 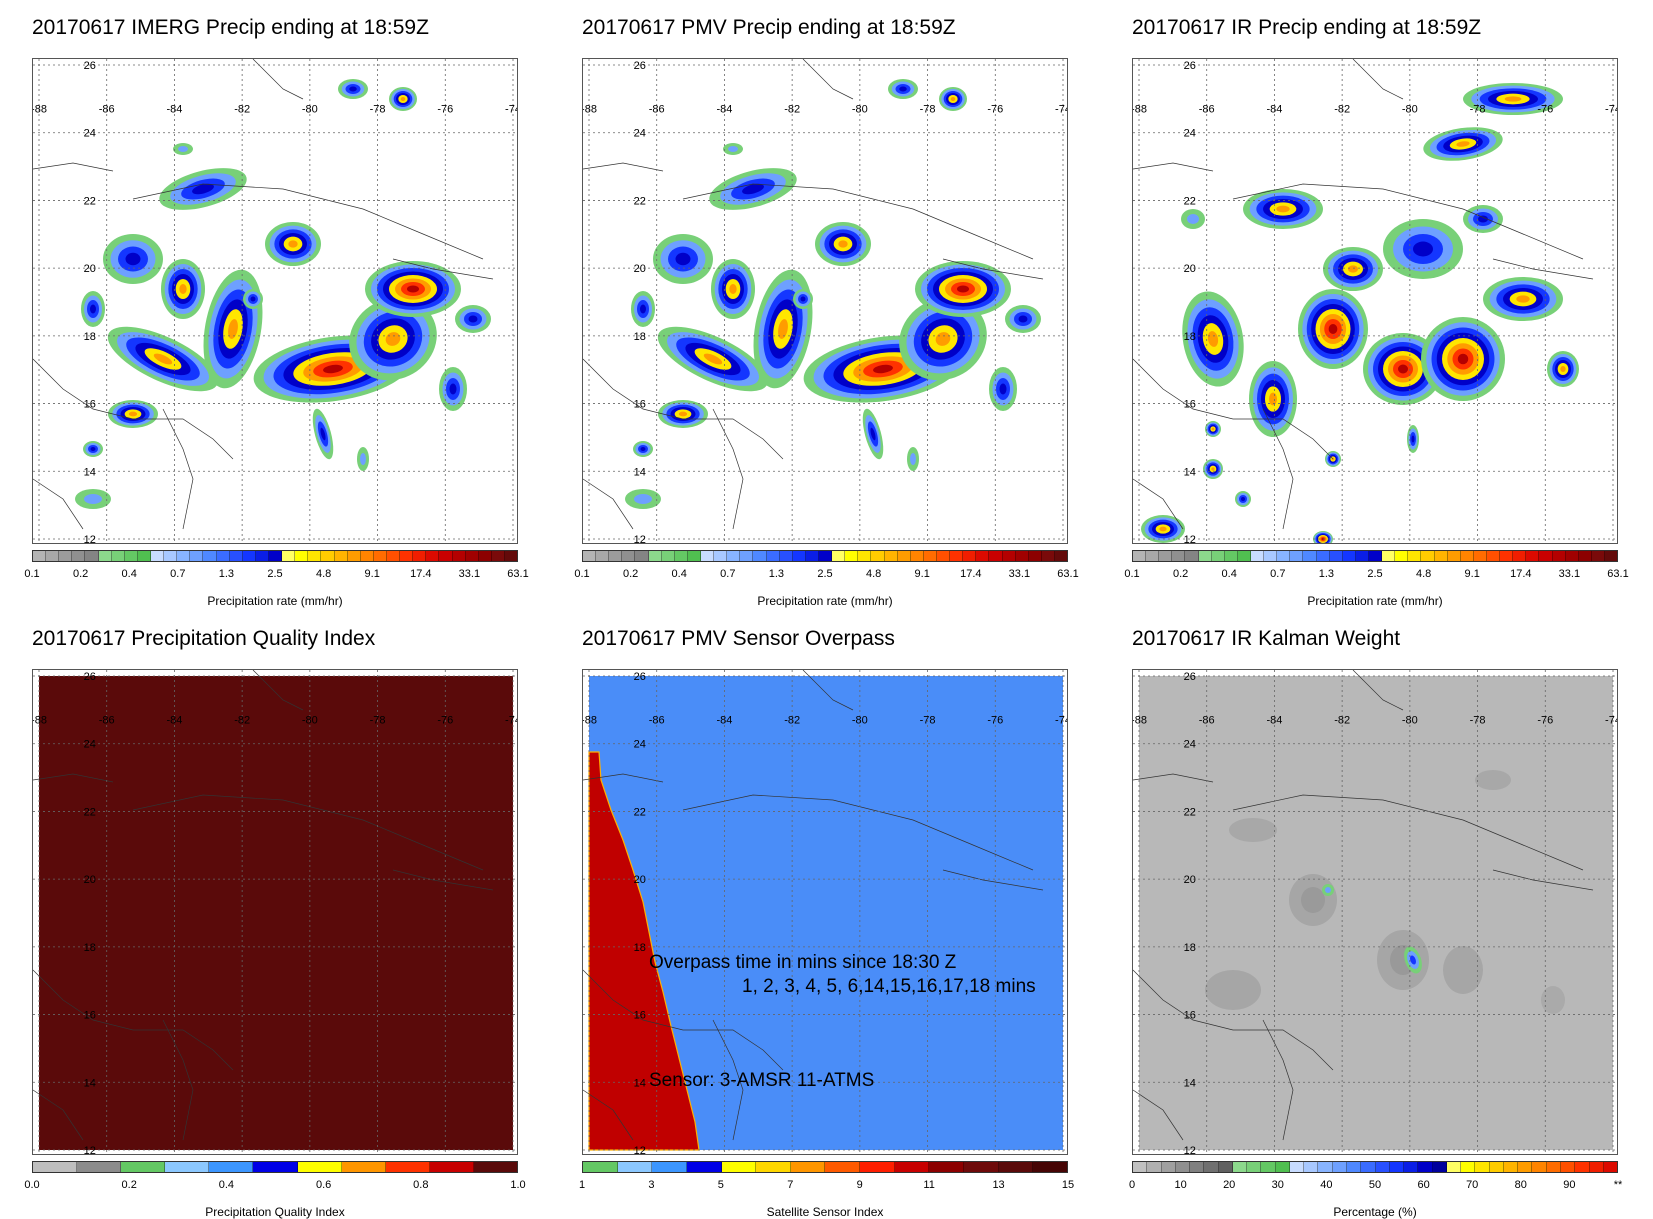 What do you see at coordinates (769, 27) in the screenshot?
I see `panel-title: 20170617 PMV Precip ending at 18:59Z` at bounding box center [769, 27].